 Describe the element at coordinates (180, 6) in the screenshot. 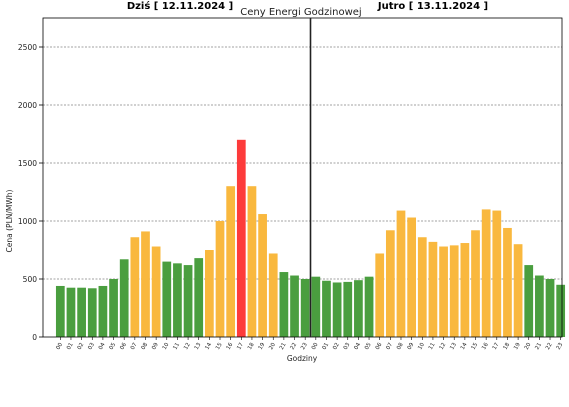

I see `today-header: Dziś [ 12.11.2024 ]` at that location.